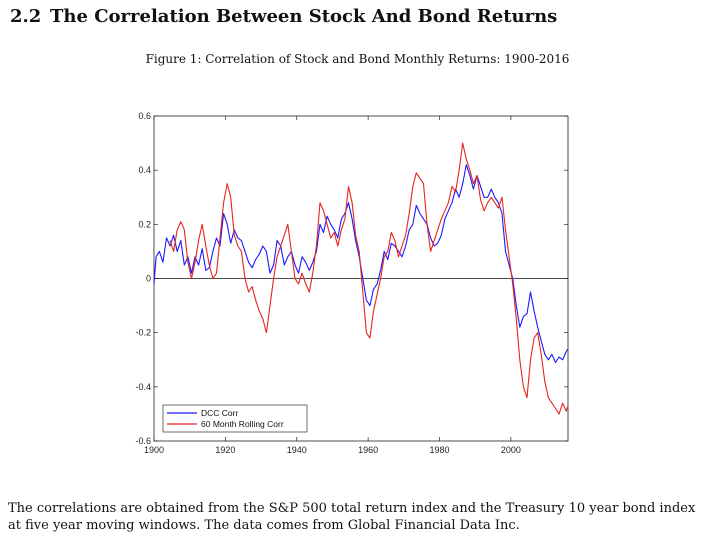 The image size is (715, 554). I want to click on legend-label: DCC Corr, so click(219, 413).